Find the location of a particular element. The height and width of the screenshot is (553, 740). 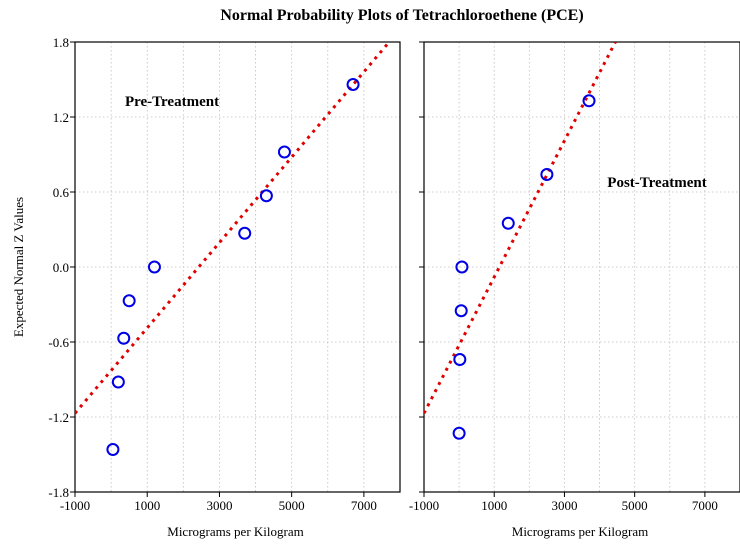

panel-label: Post-Treatment is located at coordinates (656, 183).